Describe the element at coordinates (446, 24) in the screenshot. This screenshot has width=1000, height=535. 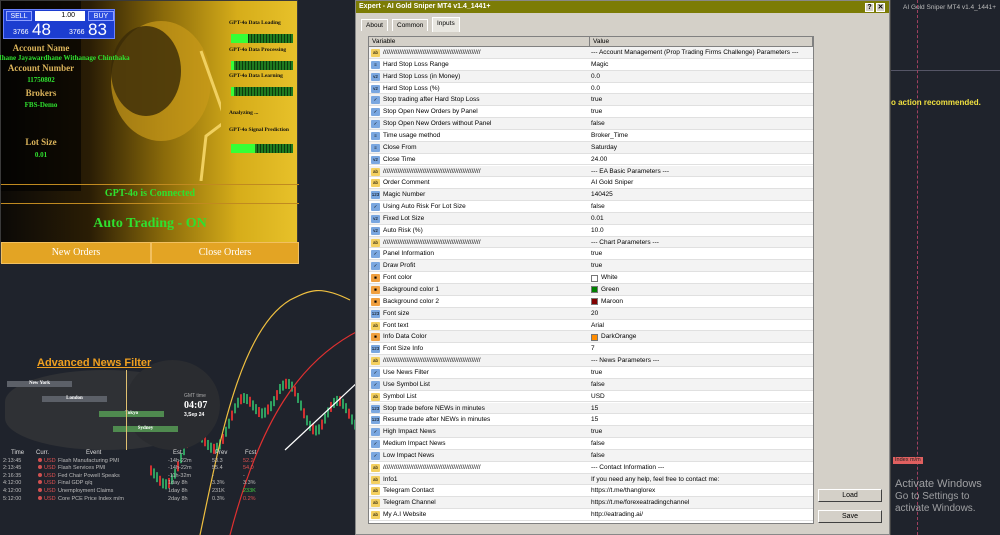
I see `tab-inputs: Inputs` at that location.